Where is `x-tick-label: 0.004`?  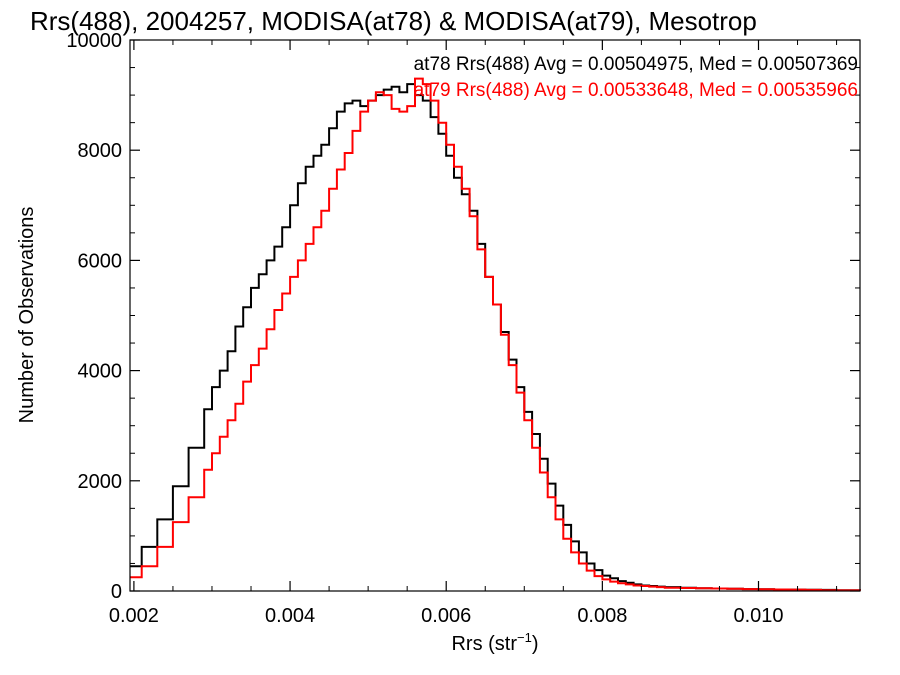
x-tick-label: 0.004 is located at coordinates (290, 616).